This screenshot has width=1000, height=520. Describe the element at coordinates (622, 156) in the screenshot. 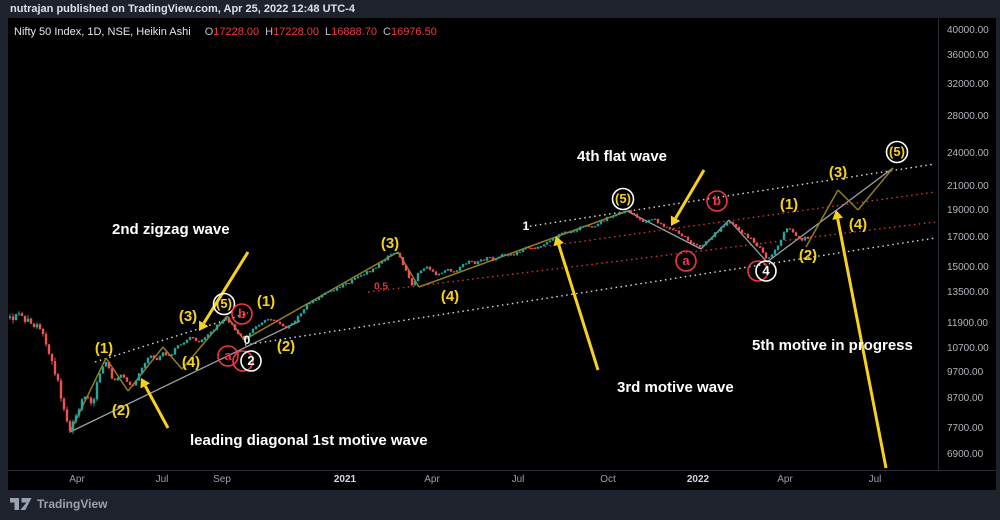

I see `annotation-text: 4th flat wave` at that location.